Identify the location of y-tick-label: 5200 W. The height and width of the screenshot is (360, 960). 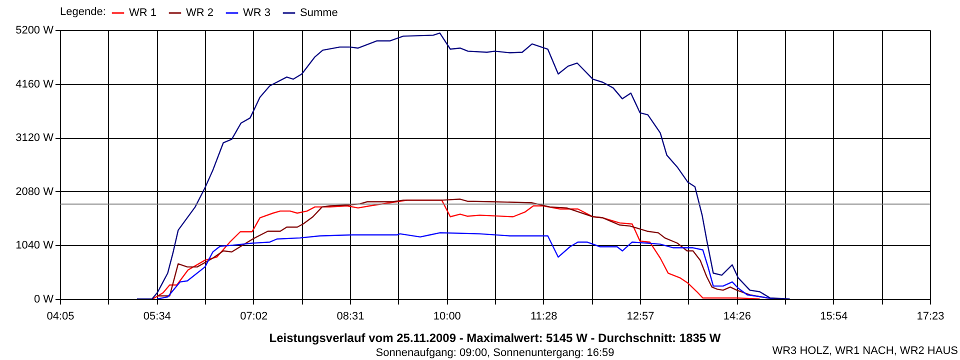
(35, 30).